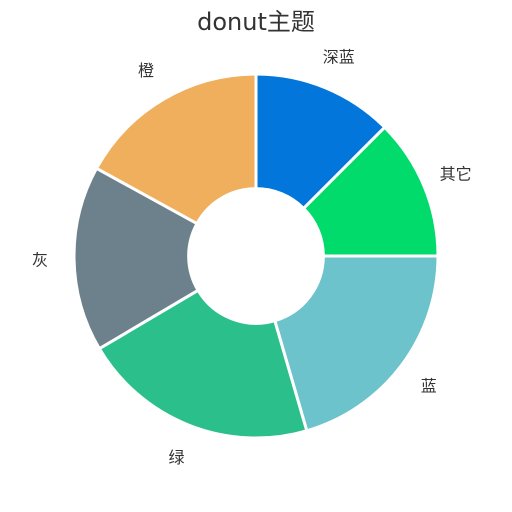  Describe the element at coordinates (339, 56) in the screenshot. I see `slice-label-0: 深蓝` at that location.